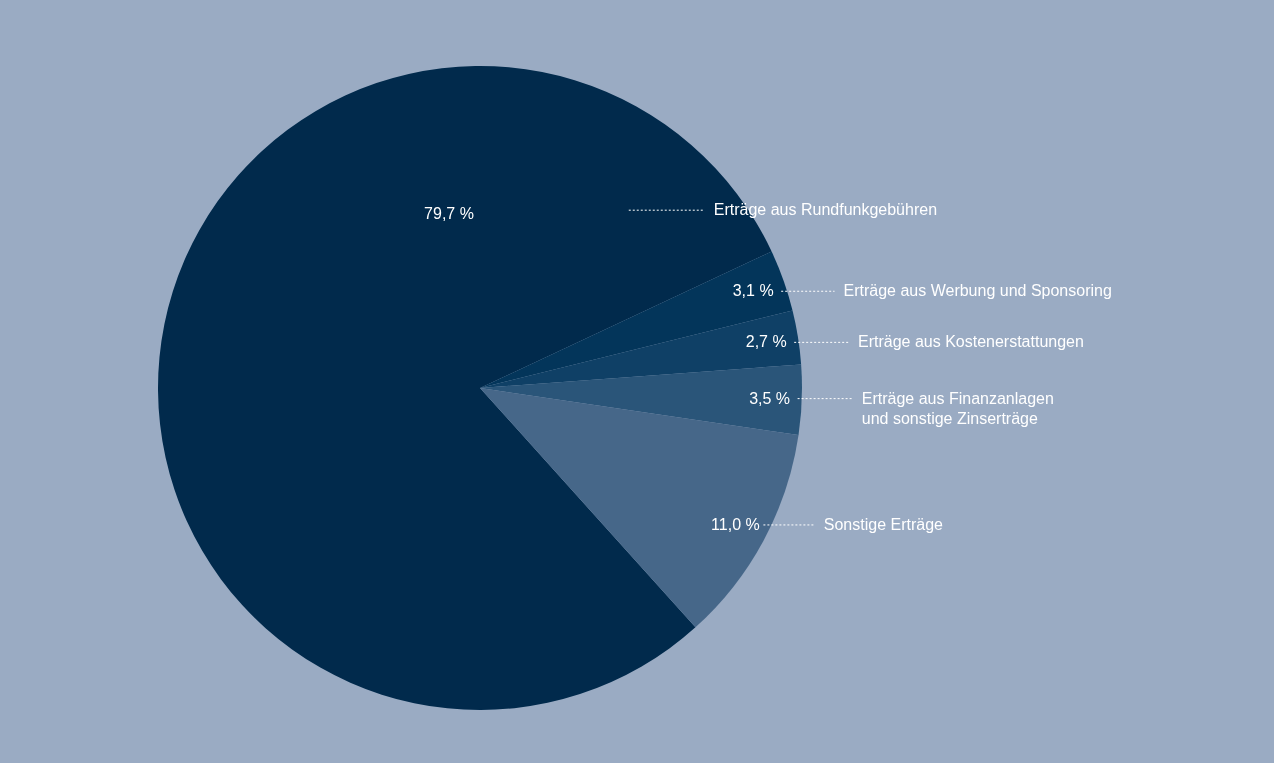 Image resolution: width=1274 pixels, height=763 pixels. What do you see at coordinates (883, 524) in the screenshot?
I see `slice-label: Sonstige Erträge` at bounding box center [883, 524].